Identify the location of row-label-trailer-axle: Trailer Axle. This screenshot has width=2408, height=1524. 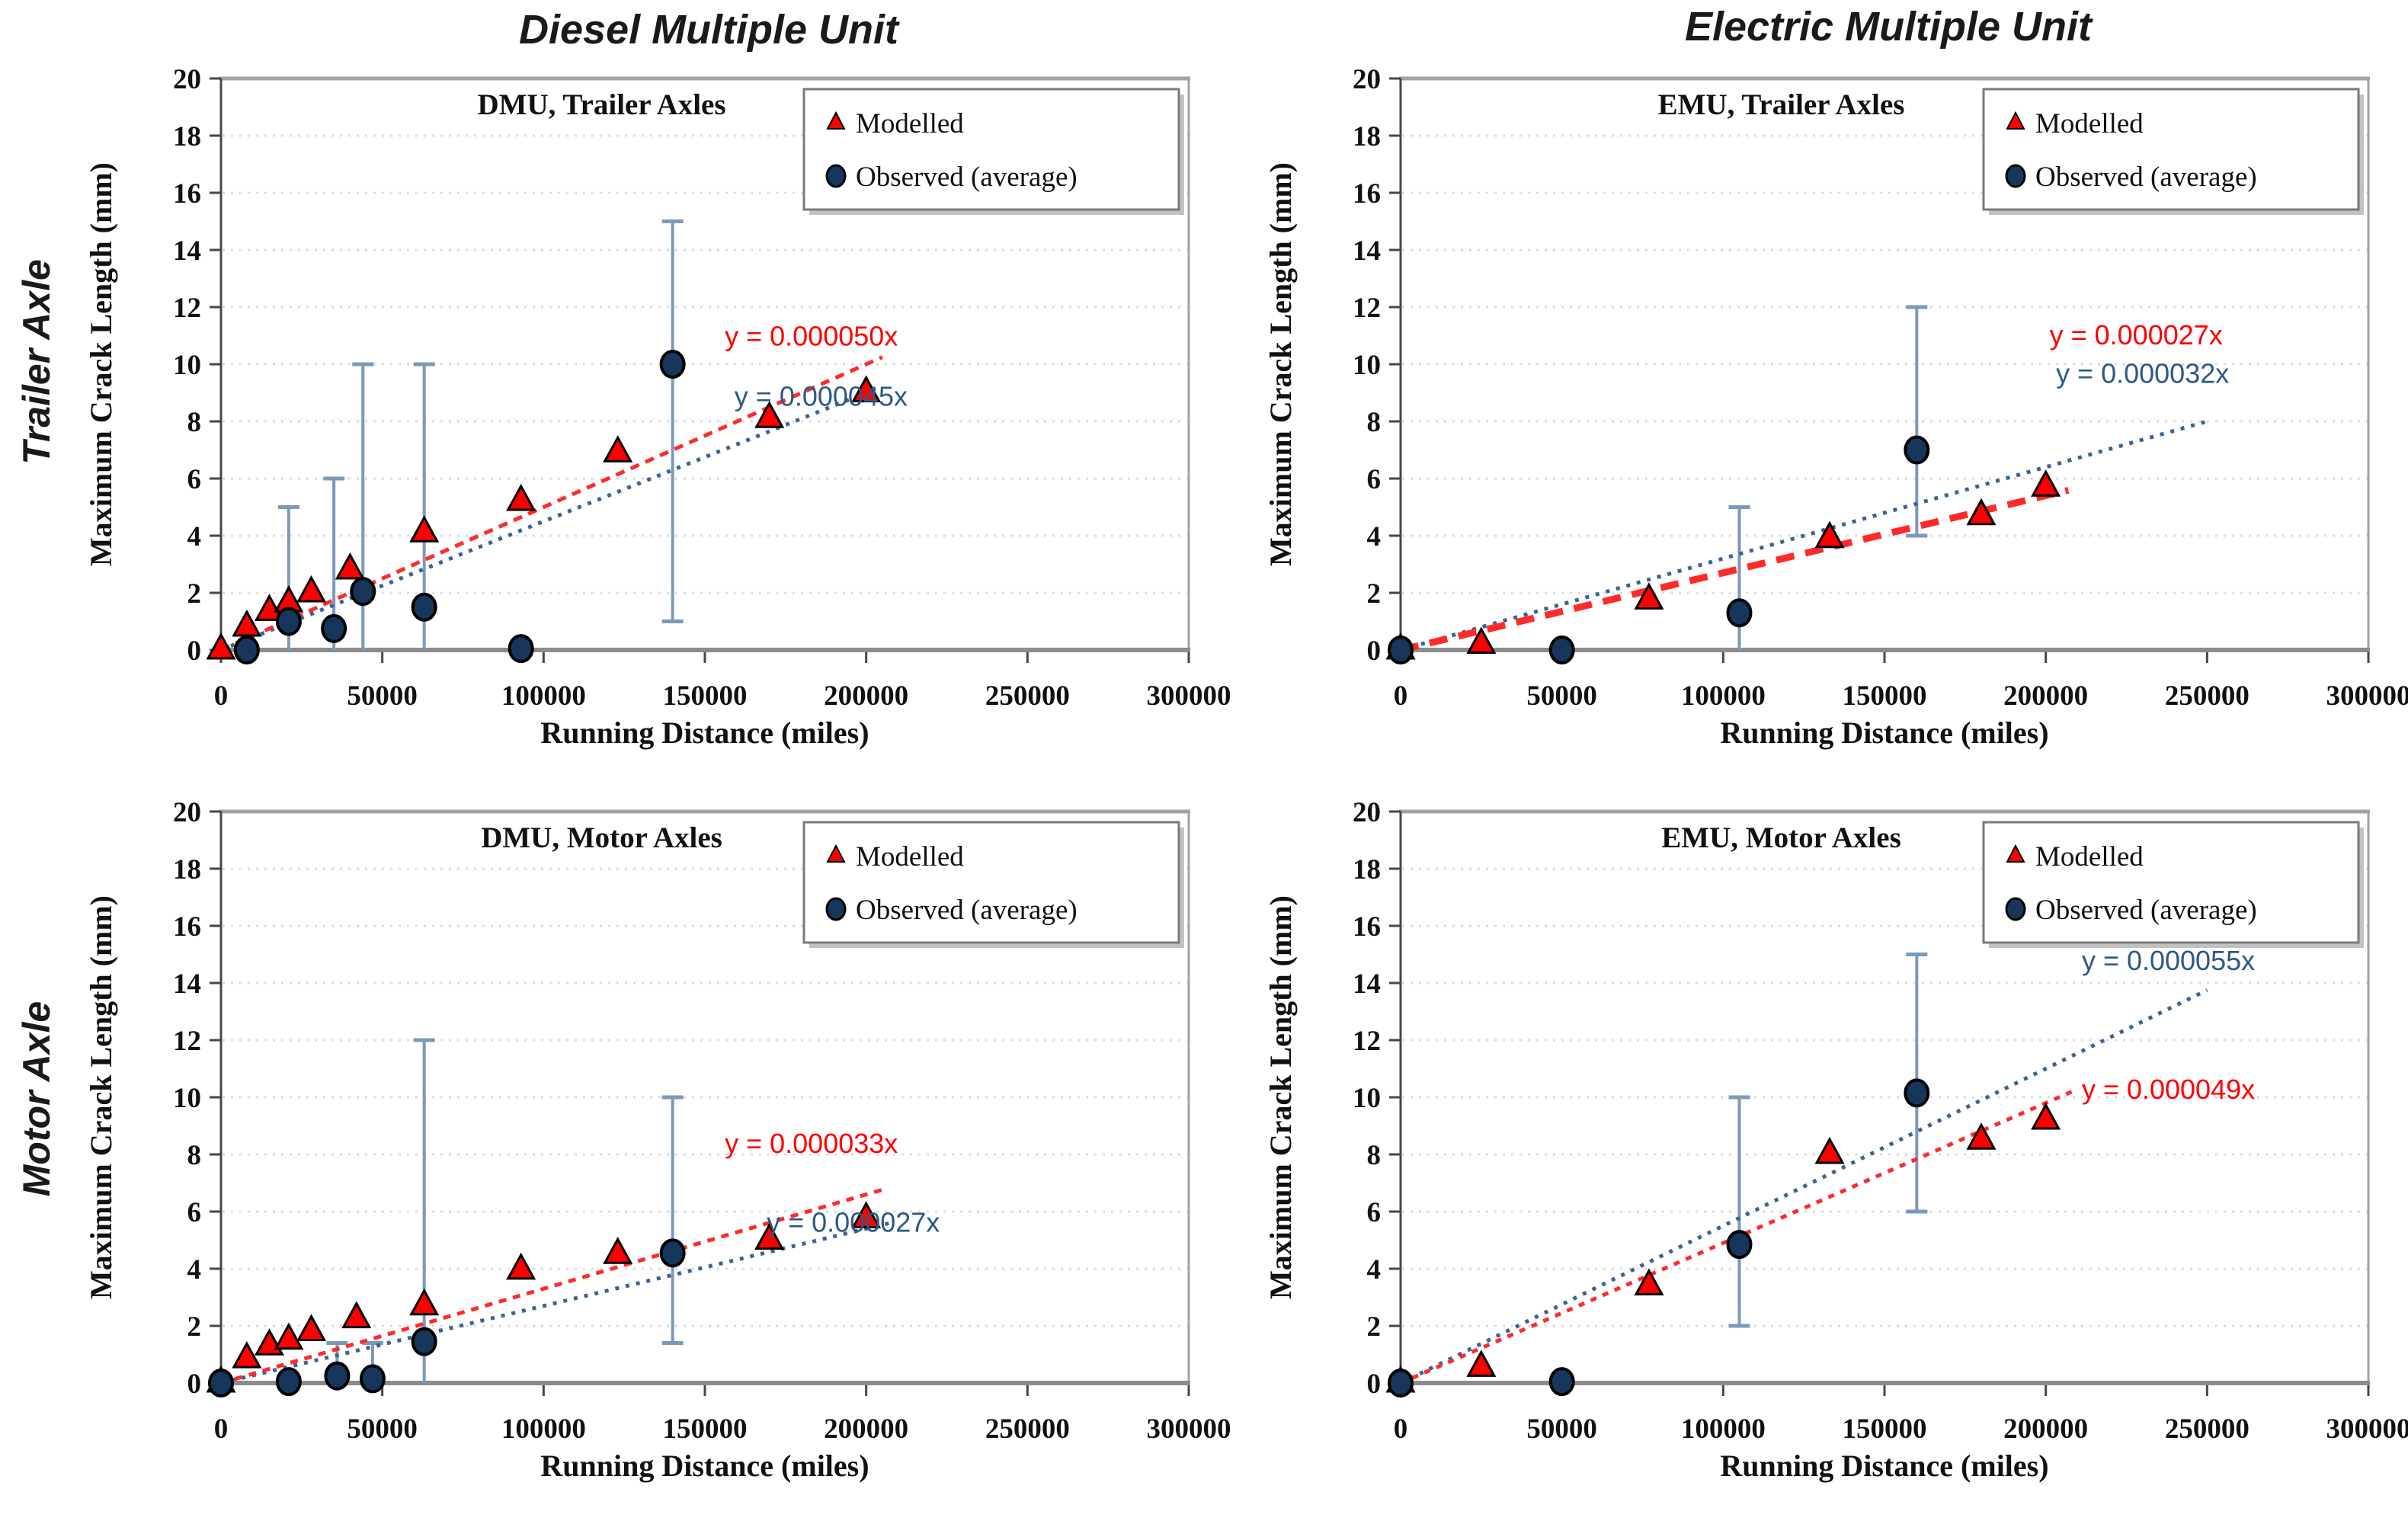
(36, 362).